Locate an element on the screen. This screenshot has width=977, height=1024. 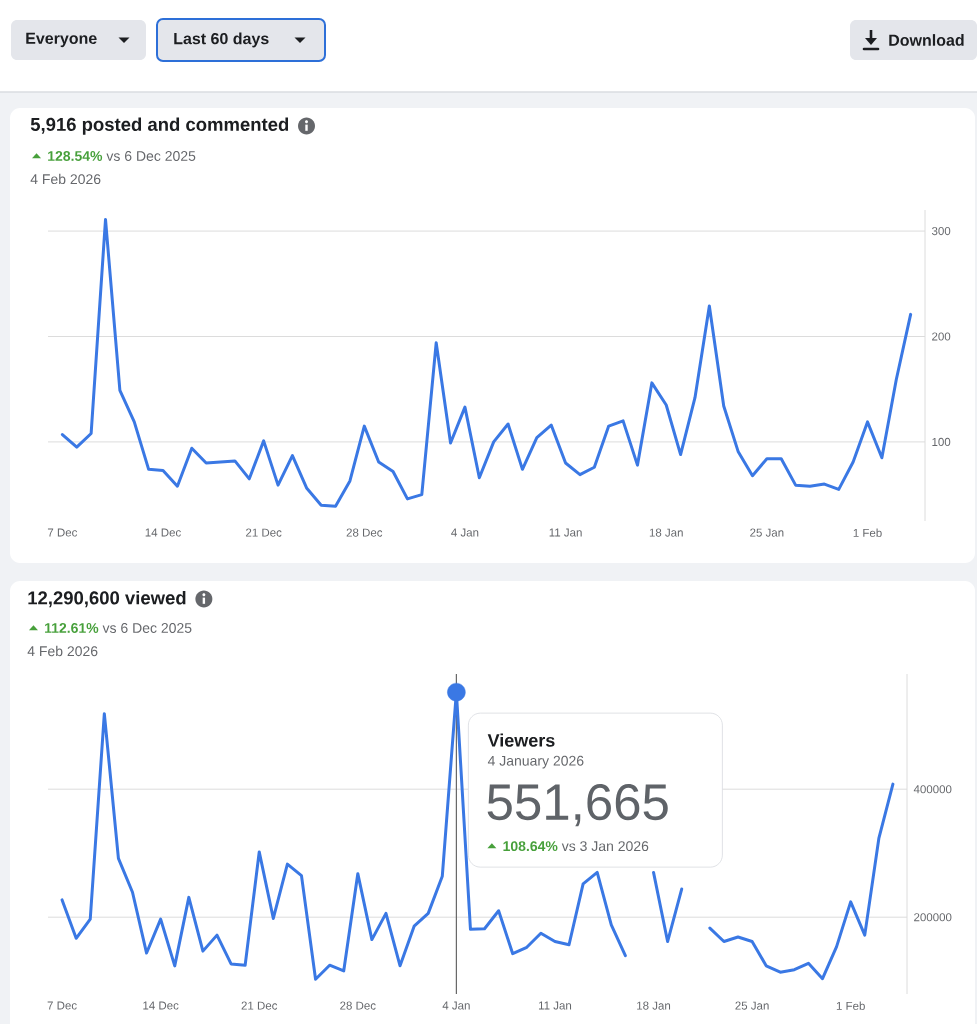
annotation: 4 January 2026 is located at coordinates (535, 762).